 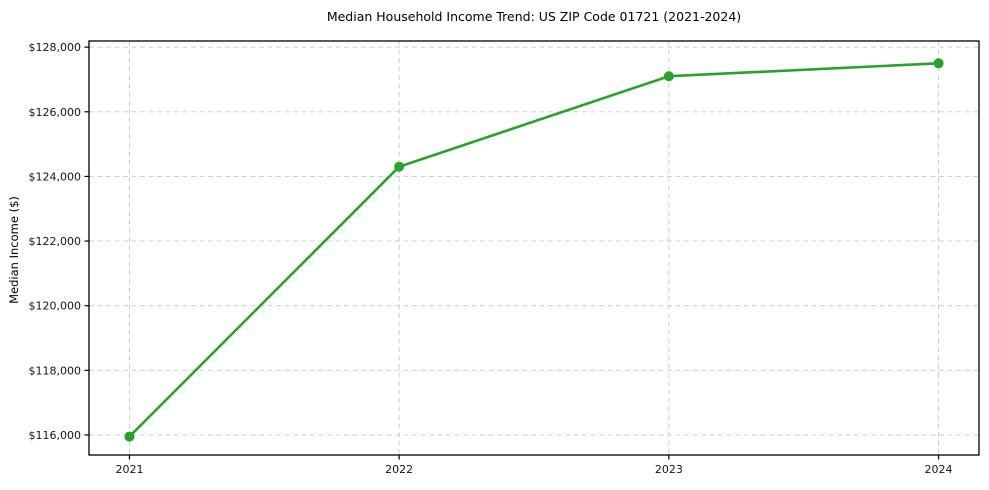 I want to click on data-point-2024, so click(x=938, y=63).